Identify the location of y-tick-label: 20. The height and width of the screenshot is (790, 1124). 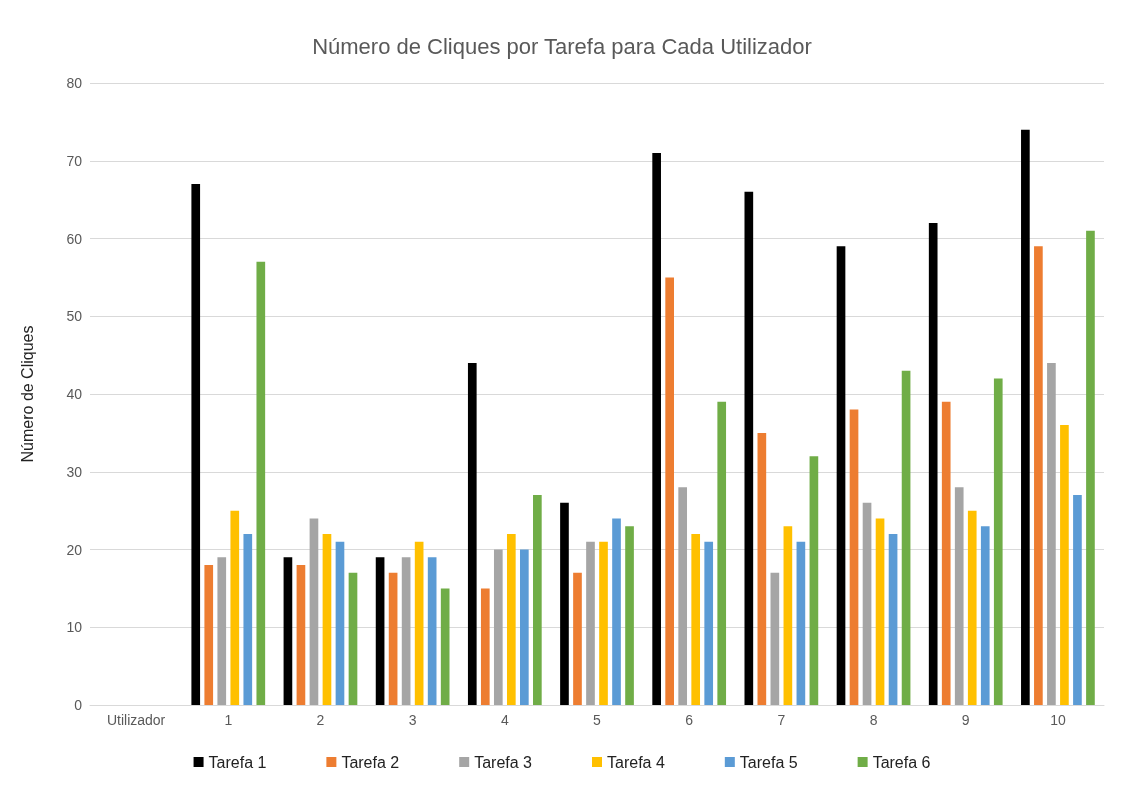
(74, 549).